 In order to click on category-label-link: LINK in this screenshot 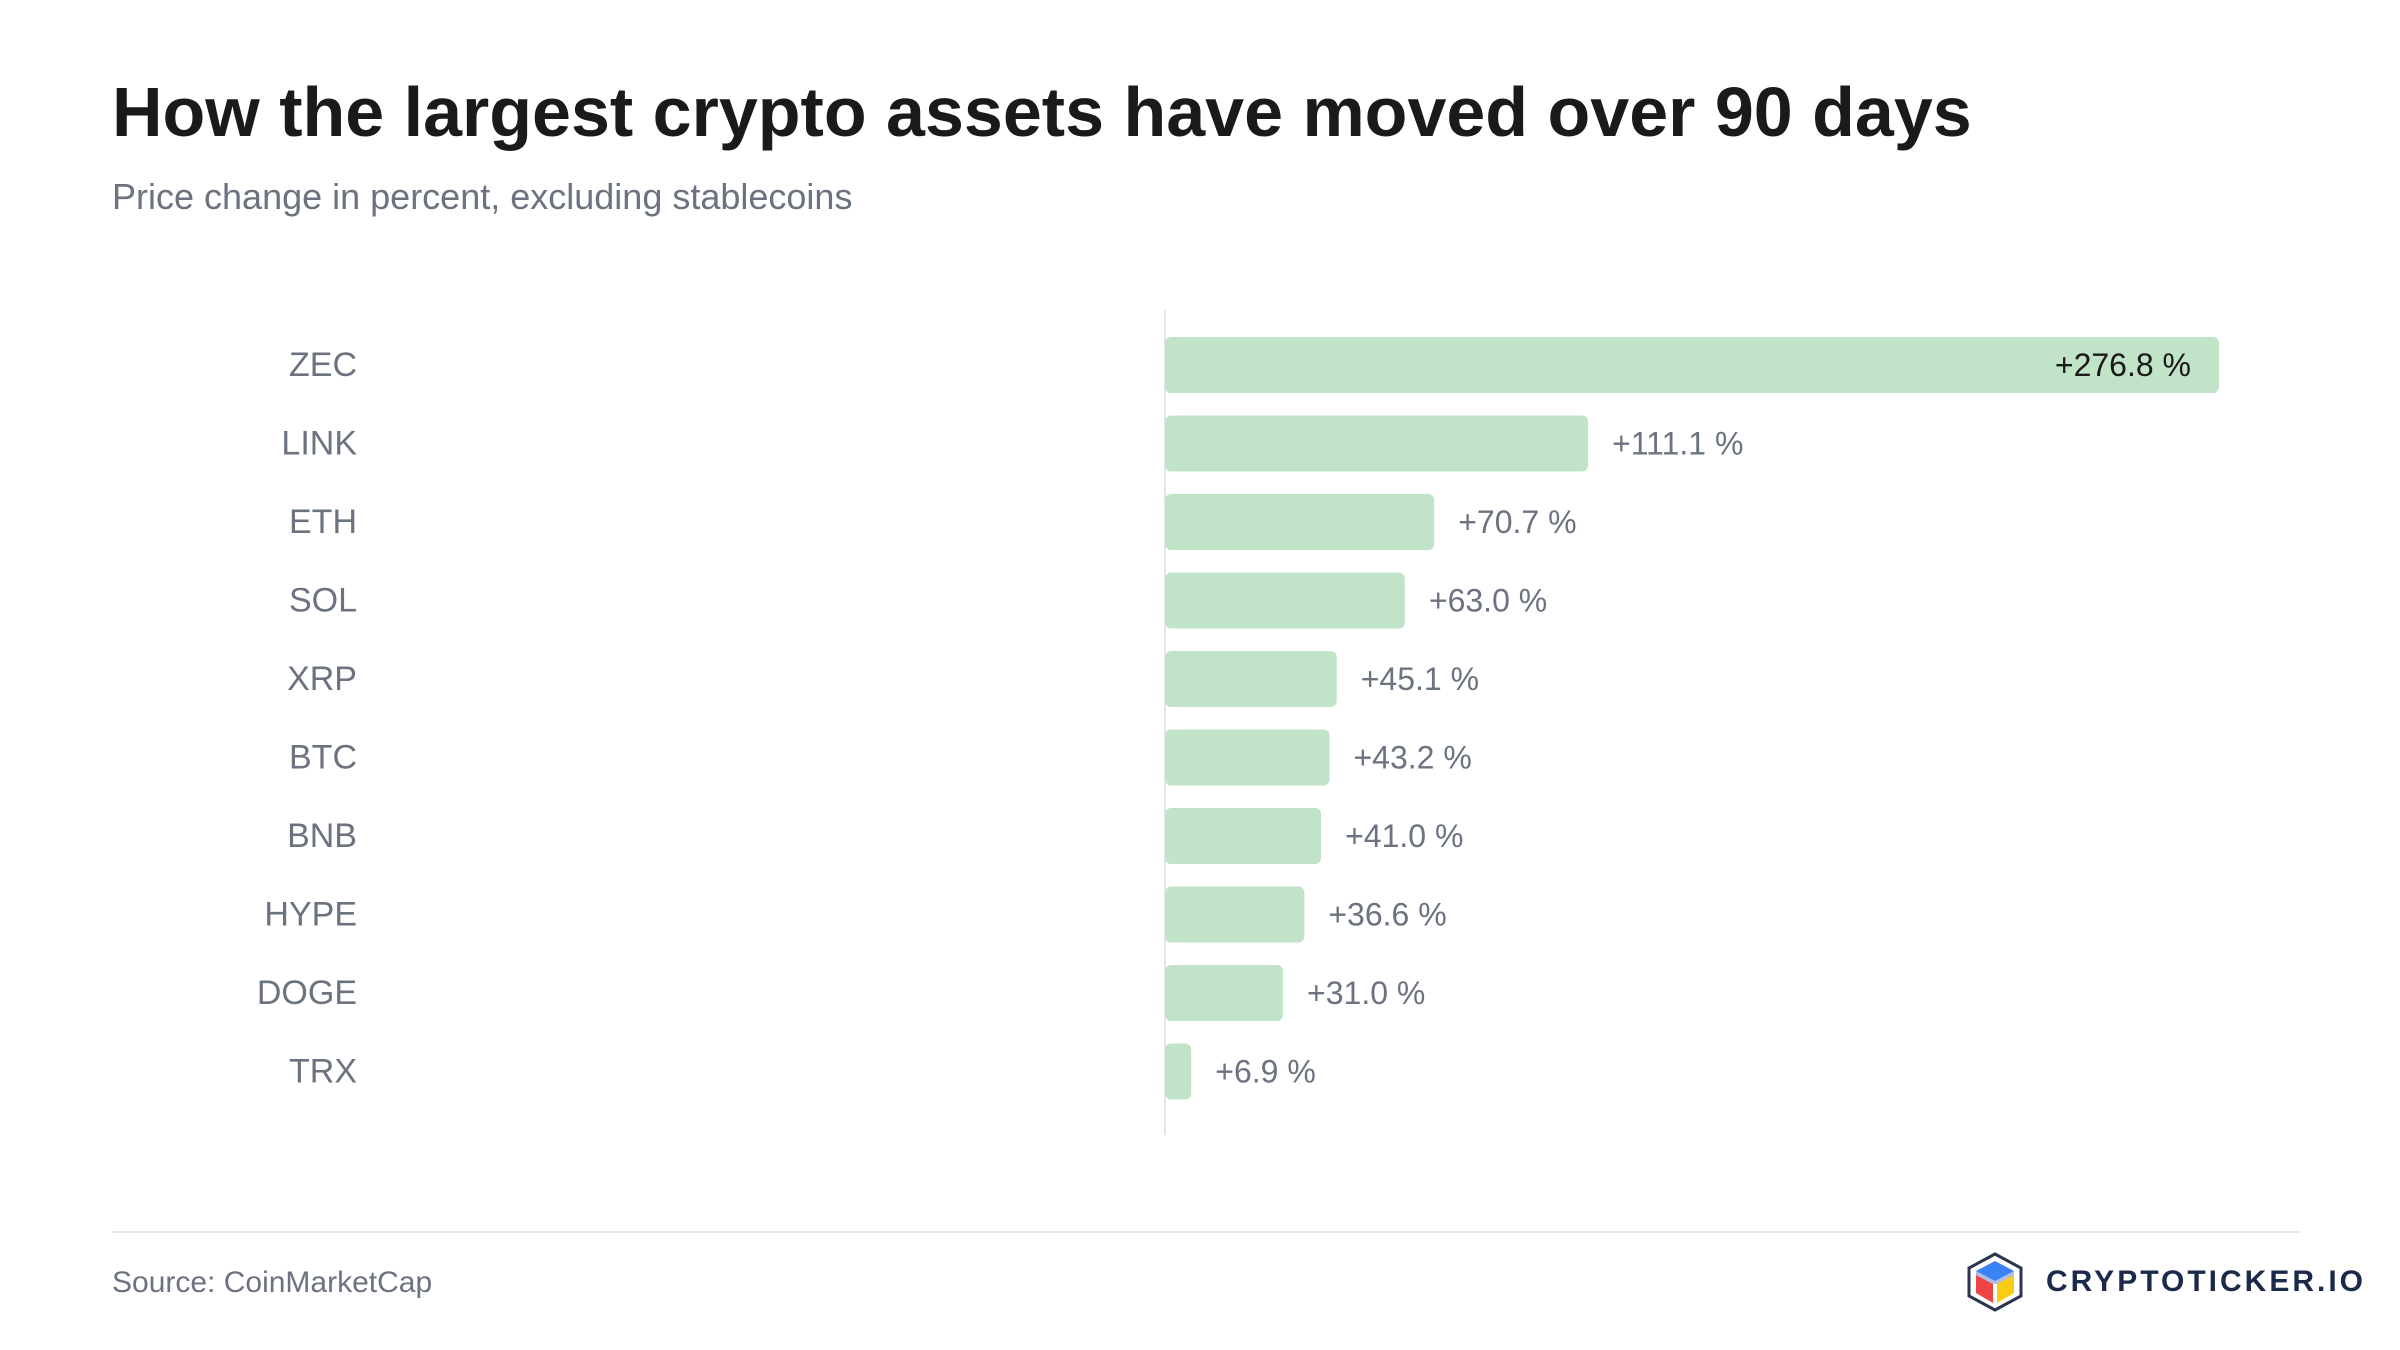, I will do `click(319, 444)`.